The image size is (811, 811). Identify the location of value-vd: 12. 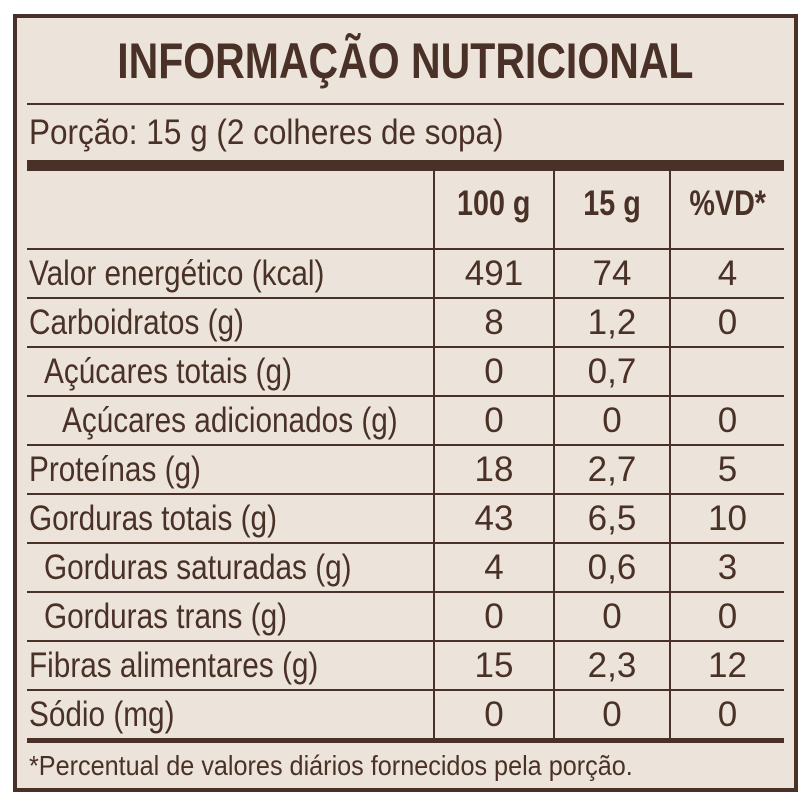
(726, 665).